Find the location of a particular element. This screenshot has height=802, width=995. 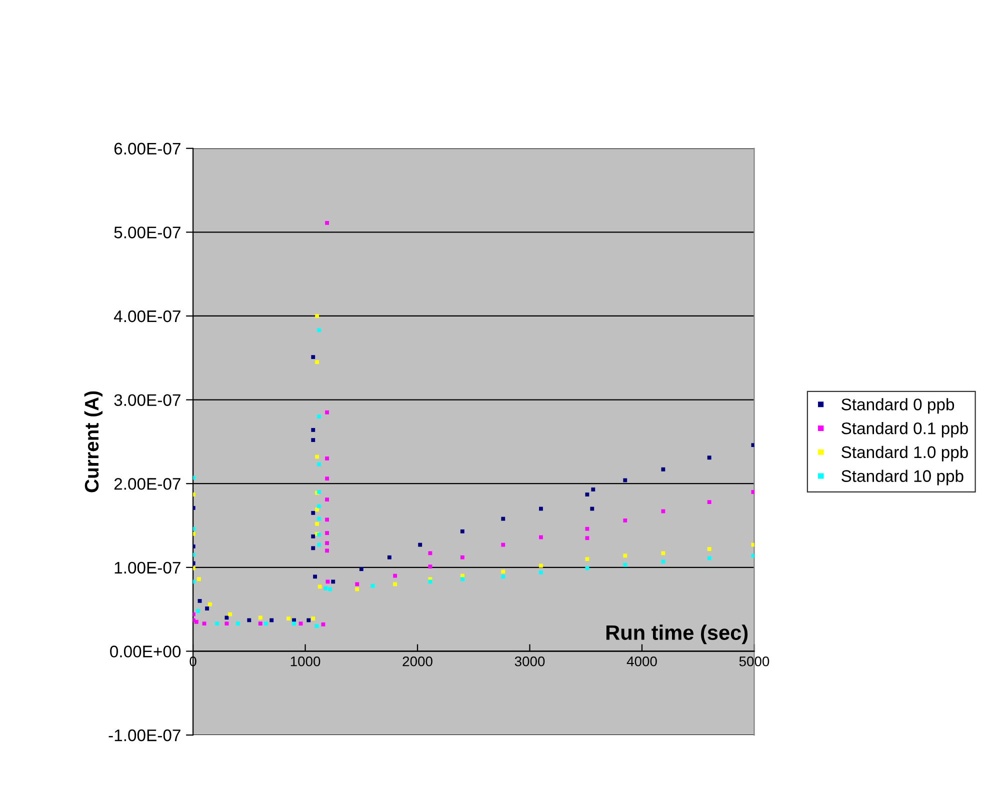

y-tick-label: 4.00E-07 is located at coordinates (147, 316).